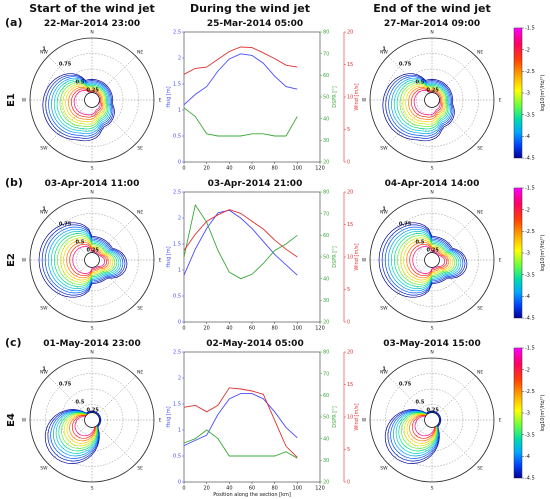 This screenshot has width=550, height=499. Describe the element at coordinates (274, 489) in the screenshot. I see `x-tick-label: 80` at that location.